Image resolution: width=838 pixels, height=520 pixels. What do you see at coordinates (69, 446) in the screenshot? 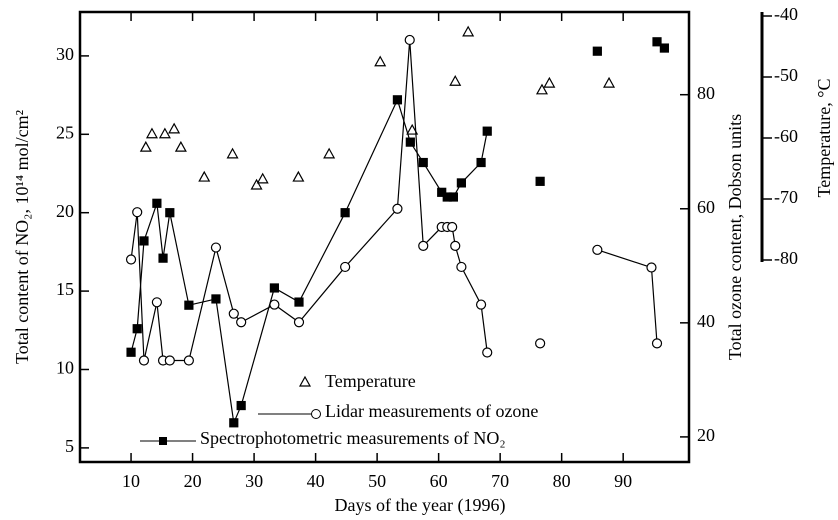
I see `y-tick-label: 5` at bounding box center [69, 446].